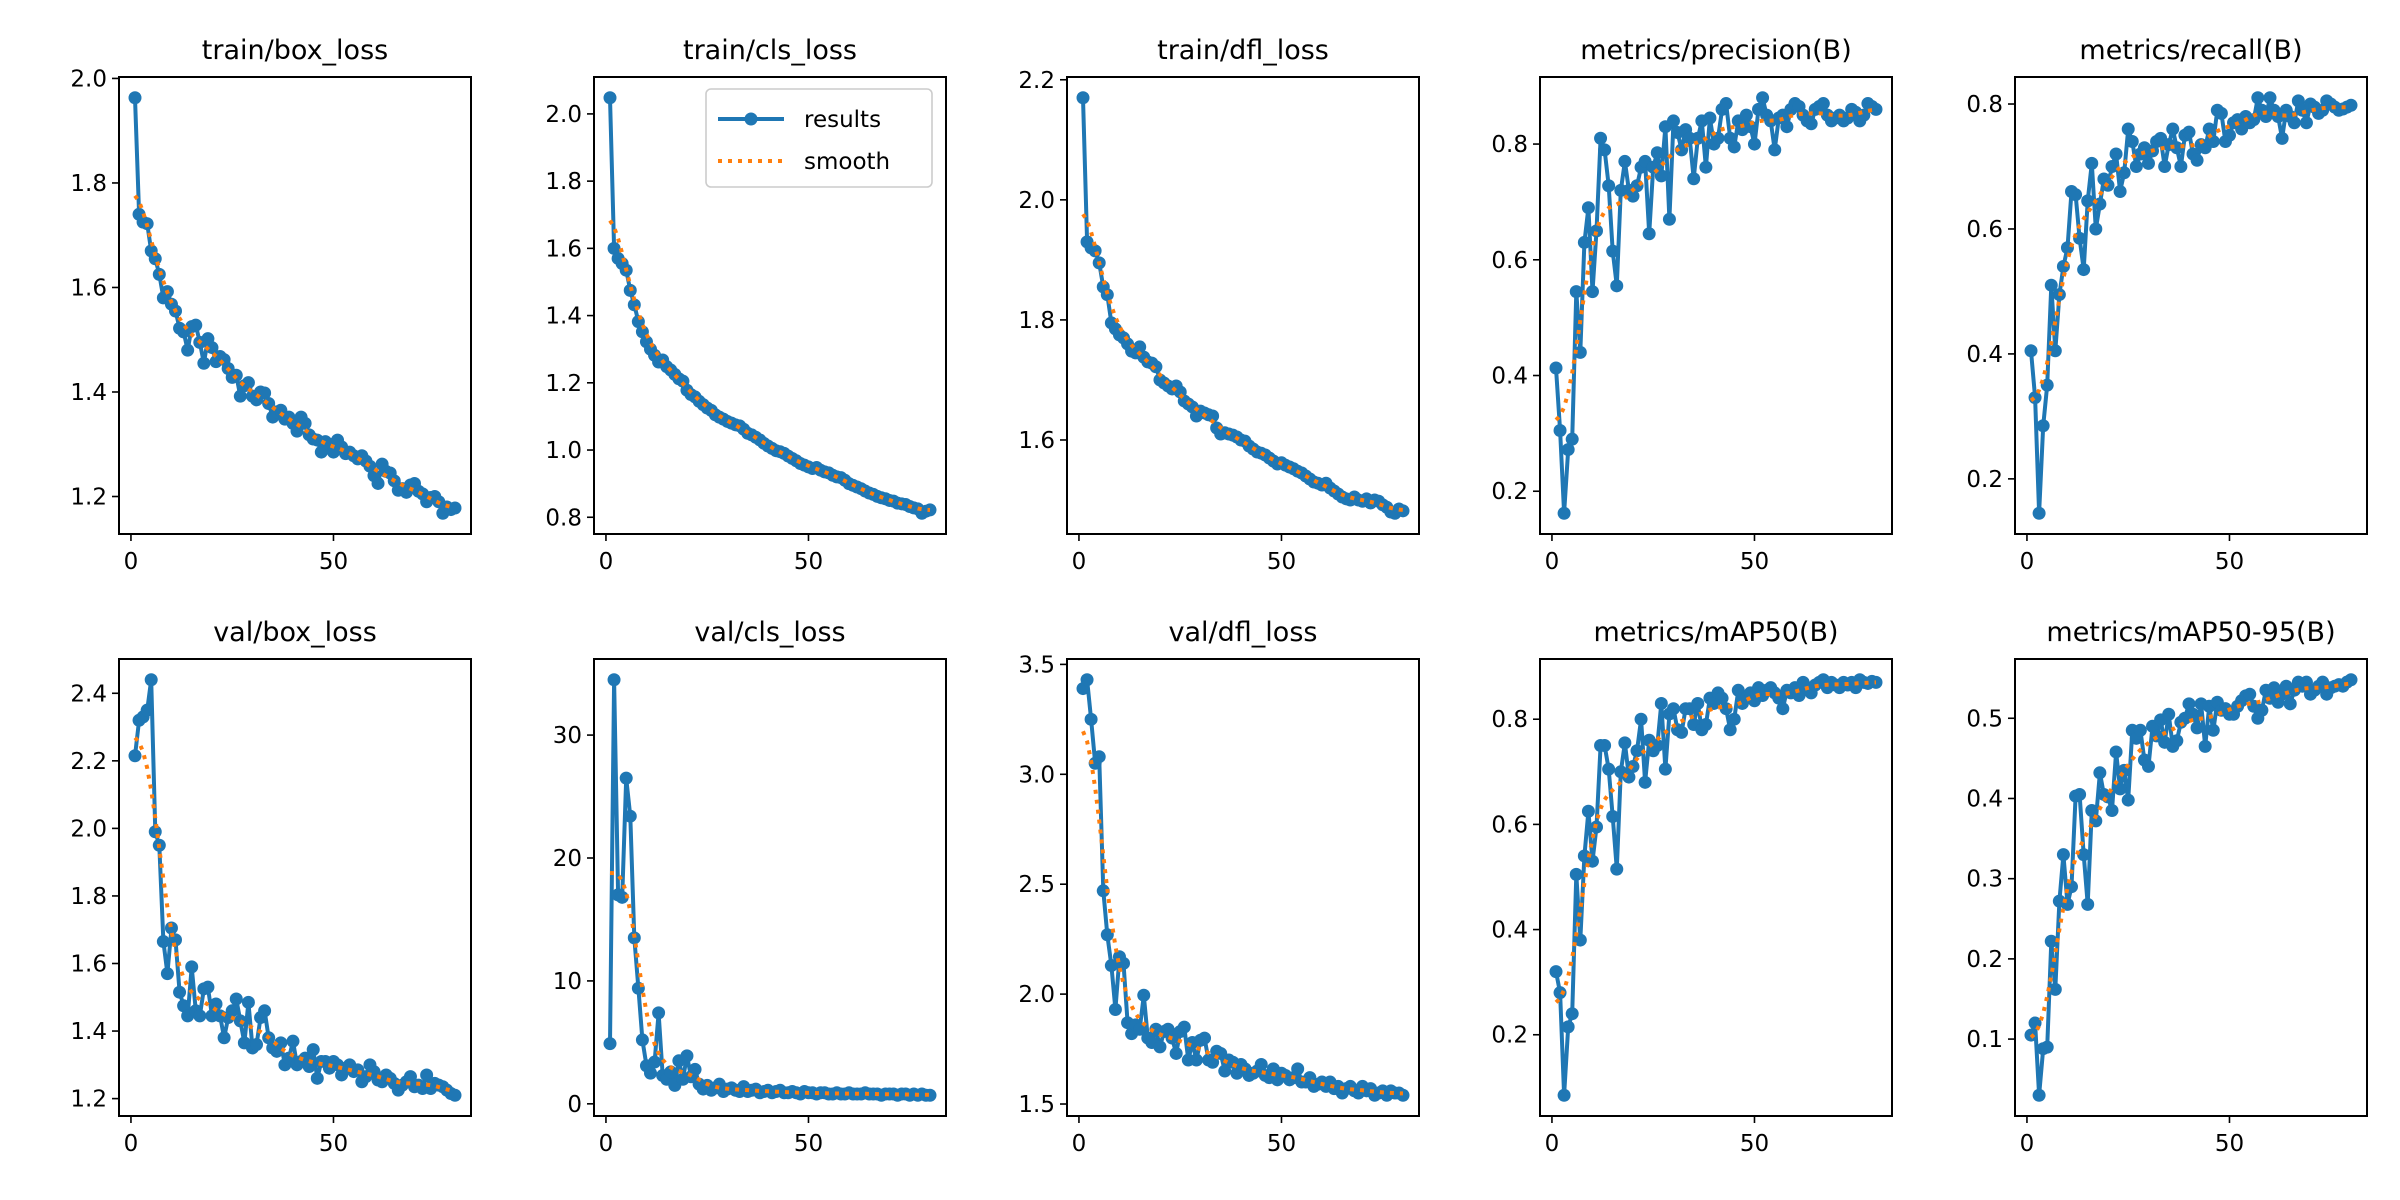 The image size is (2400, 1200). I want to click on subplot: val/cls_loss 0 50 0 10 20 30, so click(750, 887).